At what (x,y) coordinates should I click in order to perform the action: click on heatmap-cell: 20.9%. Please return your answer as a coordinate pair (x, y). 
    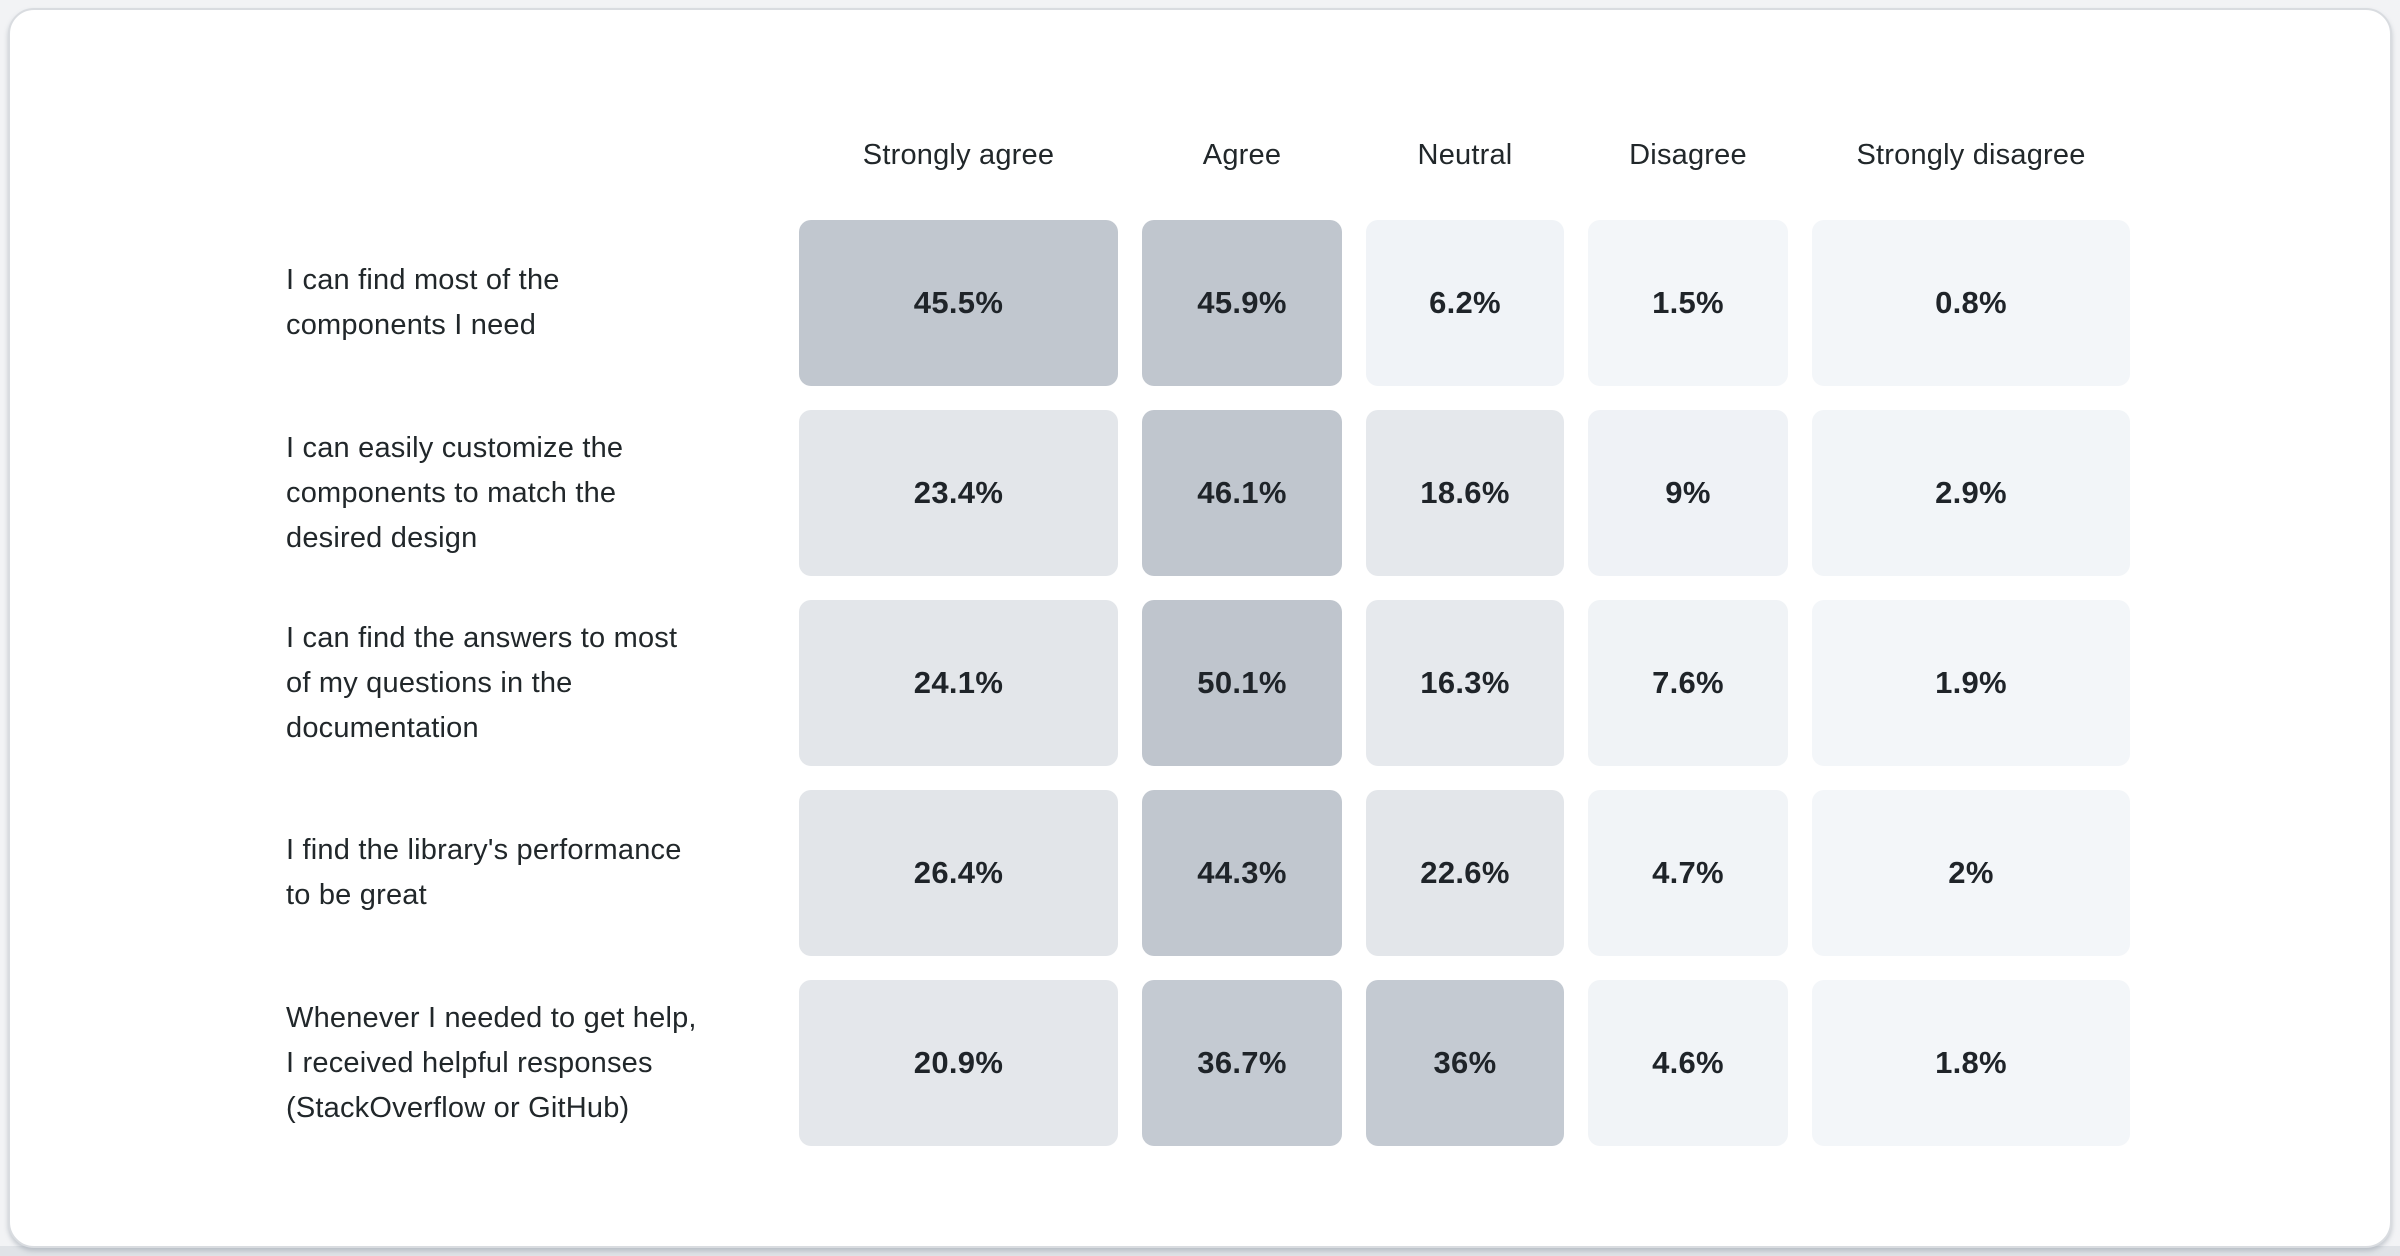
    Looking at the image, I should click on (958, 1063).